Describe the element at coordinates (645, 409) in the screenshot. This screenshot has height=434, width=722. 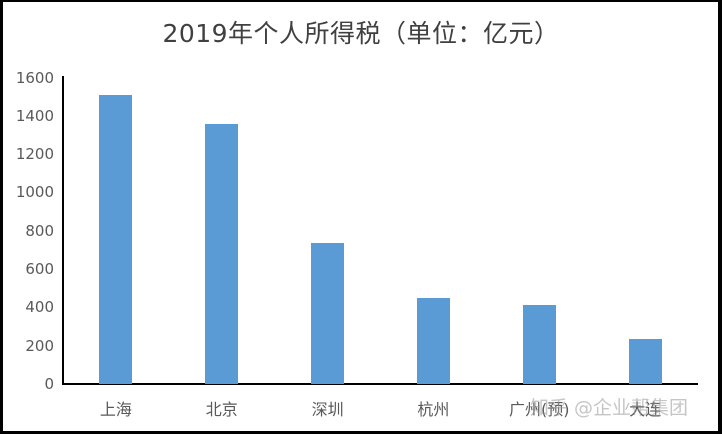
I see `x-tick-label: 大连` at that location.